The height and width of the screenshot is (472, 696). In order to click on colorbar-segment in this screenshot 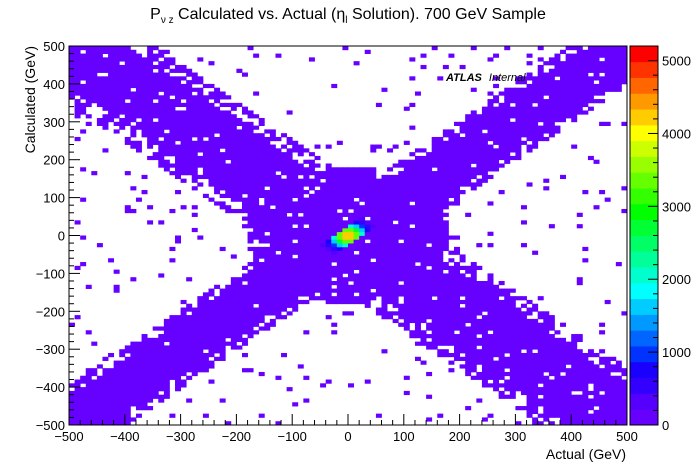, I will do `click(644, 338)`.